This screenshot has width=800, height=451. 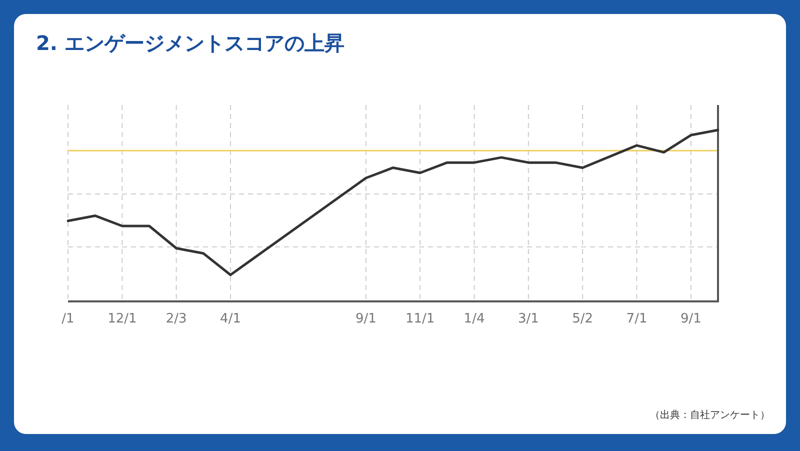 What do you see at coordinates (68, 319) in the screenshot?
I see `x-tick-label: /1` at bounding box center [68, 319].